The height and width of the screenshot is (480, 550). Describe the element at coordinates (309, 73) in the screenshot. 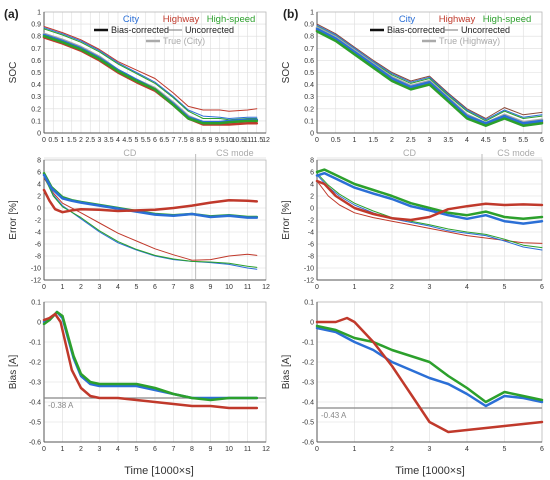

I see `ytick-label: 0.5` at that location.